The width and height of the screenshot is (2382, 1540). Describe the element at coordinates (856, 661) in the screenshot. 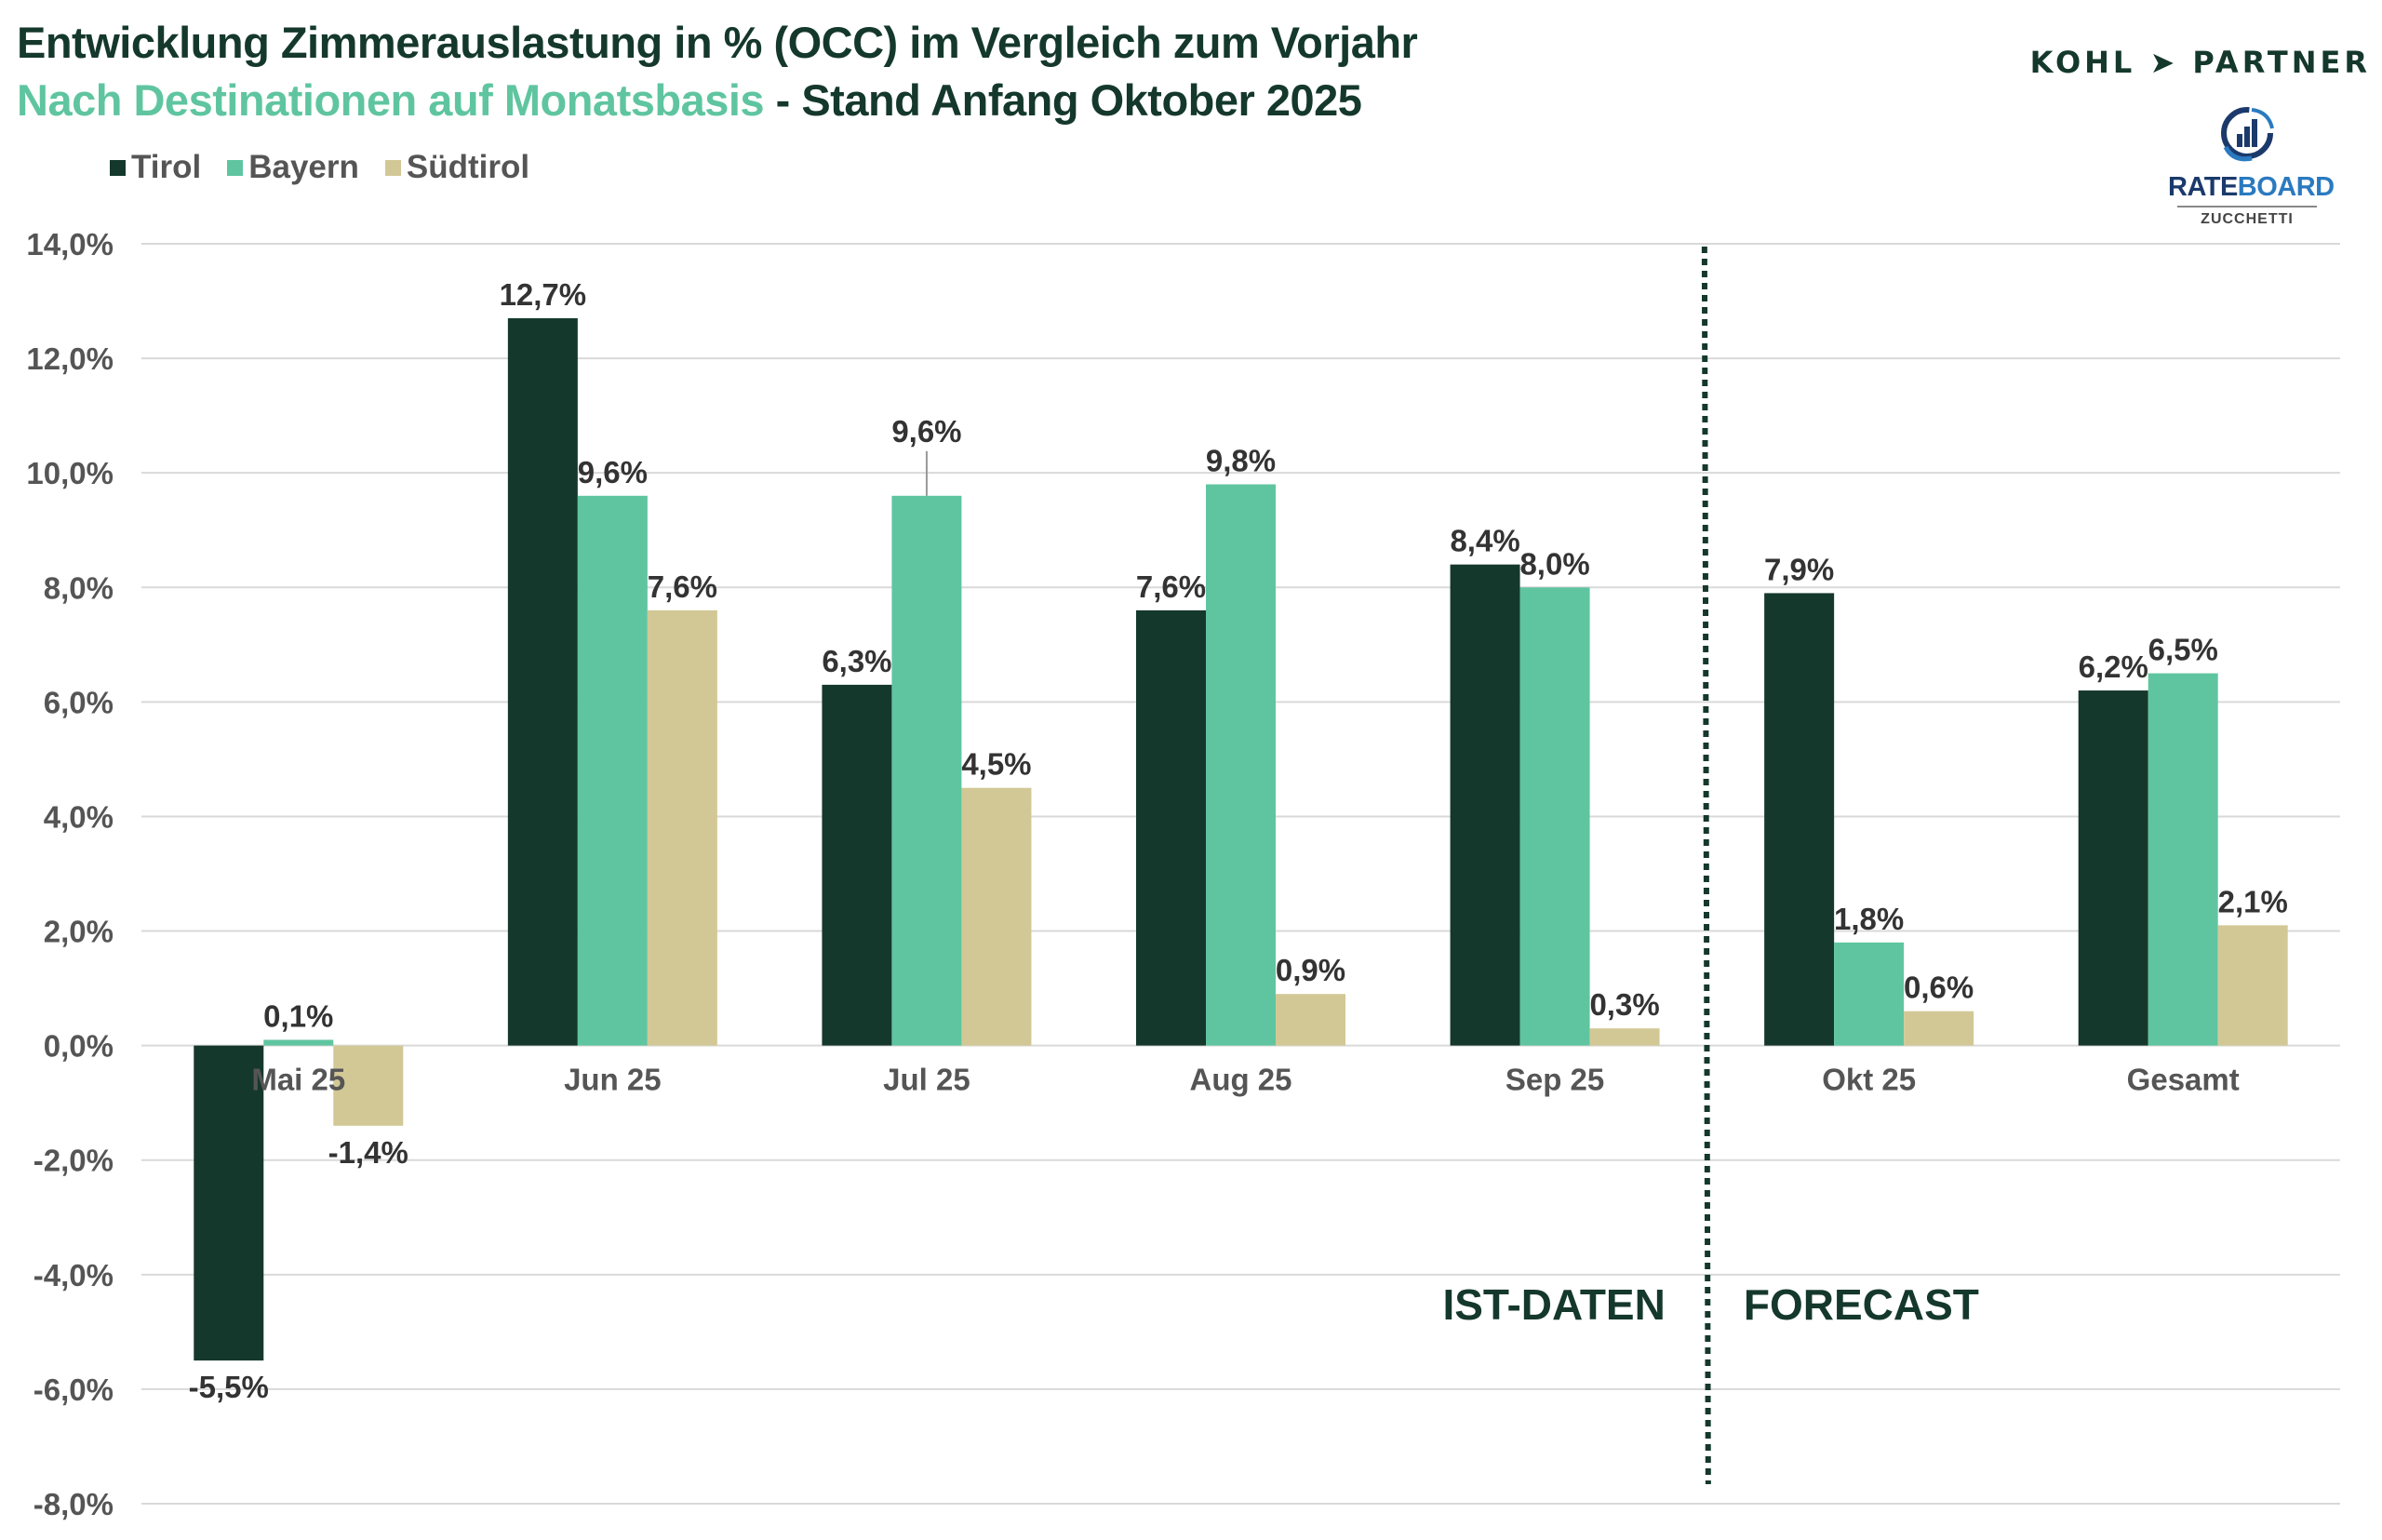

I see `data-label: 6,3%` at that location.